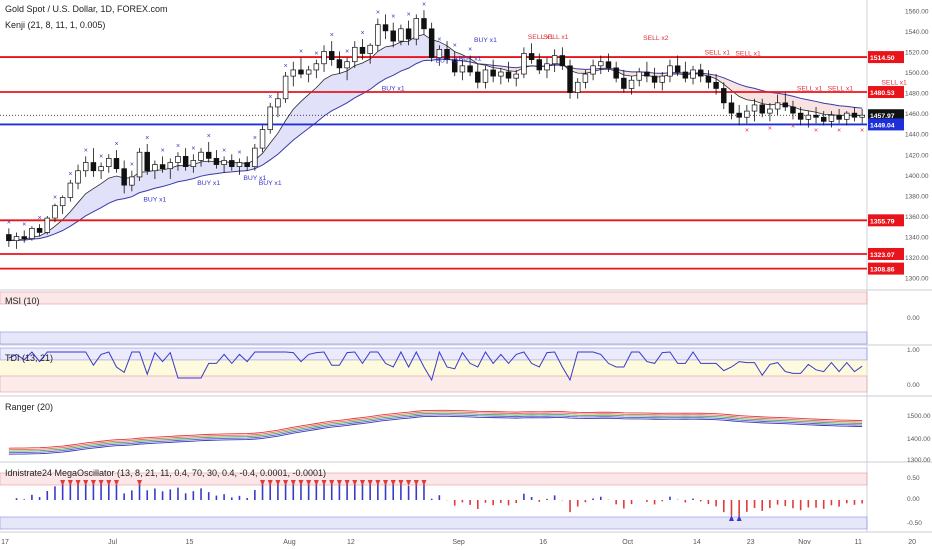 This screenshot has width=932, height=550. I want to click on time-axis-label: 20, so click(912, 542).